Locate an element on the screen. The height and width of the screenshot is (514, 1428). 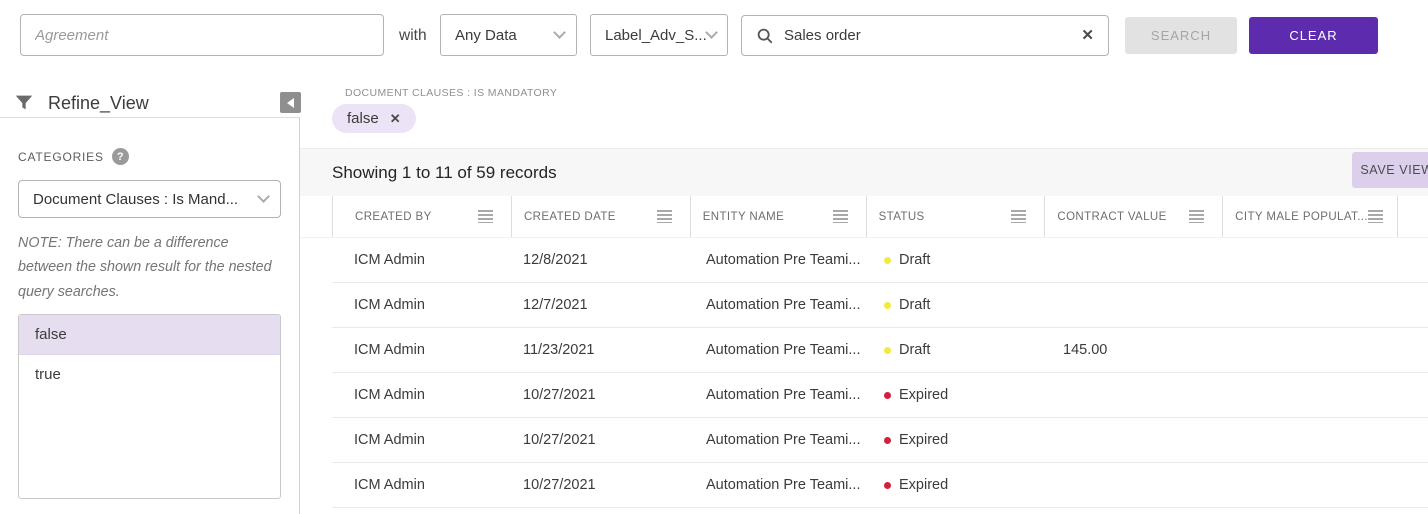
category-options-list: false true is located at coordinates (149, 406).